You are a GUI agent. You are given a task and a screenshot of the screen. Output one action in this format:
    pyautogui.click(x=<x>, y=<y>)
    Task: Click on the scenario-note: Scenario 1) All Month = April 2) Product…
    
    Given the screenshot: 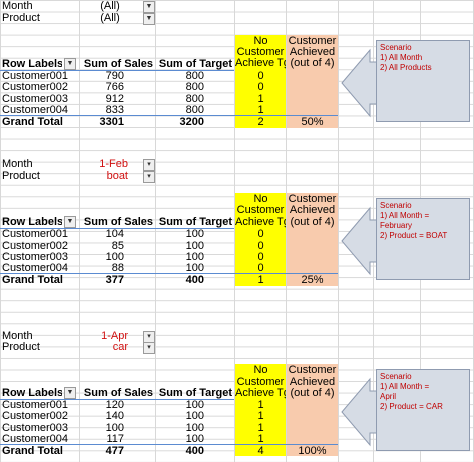 What is the action you would take?
    pyautogui.click(x=423, y=410)
    